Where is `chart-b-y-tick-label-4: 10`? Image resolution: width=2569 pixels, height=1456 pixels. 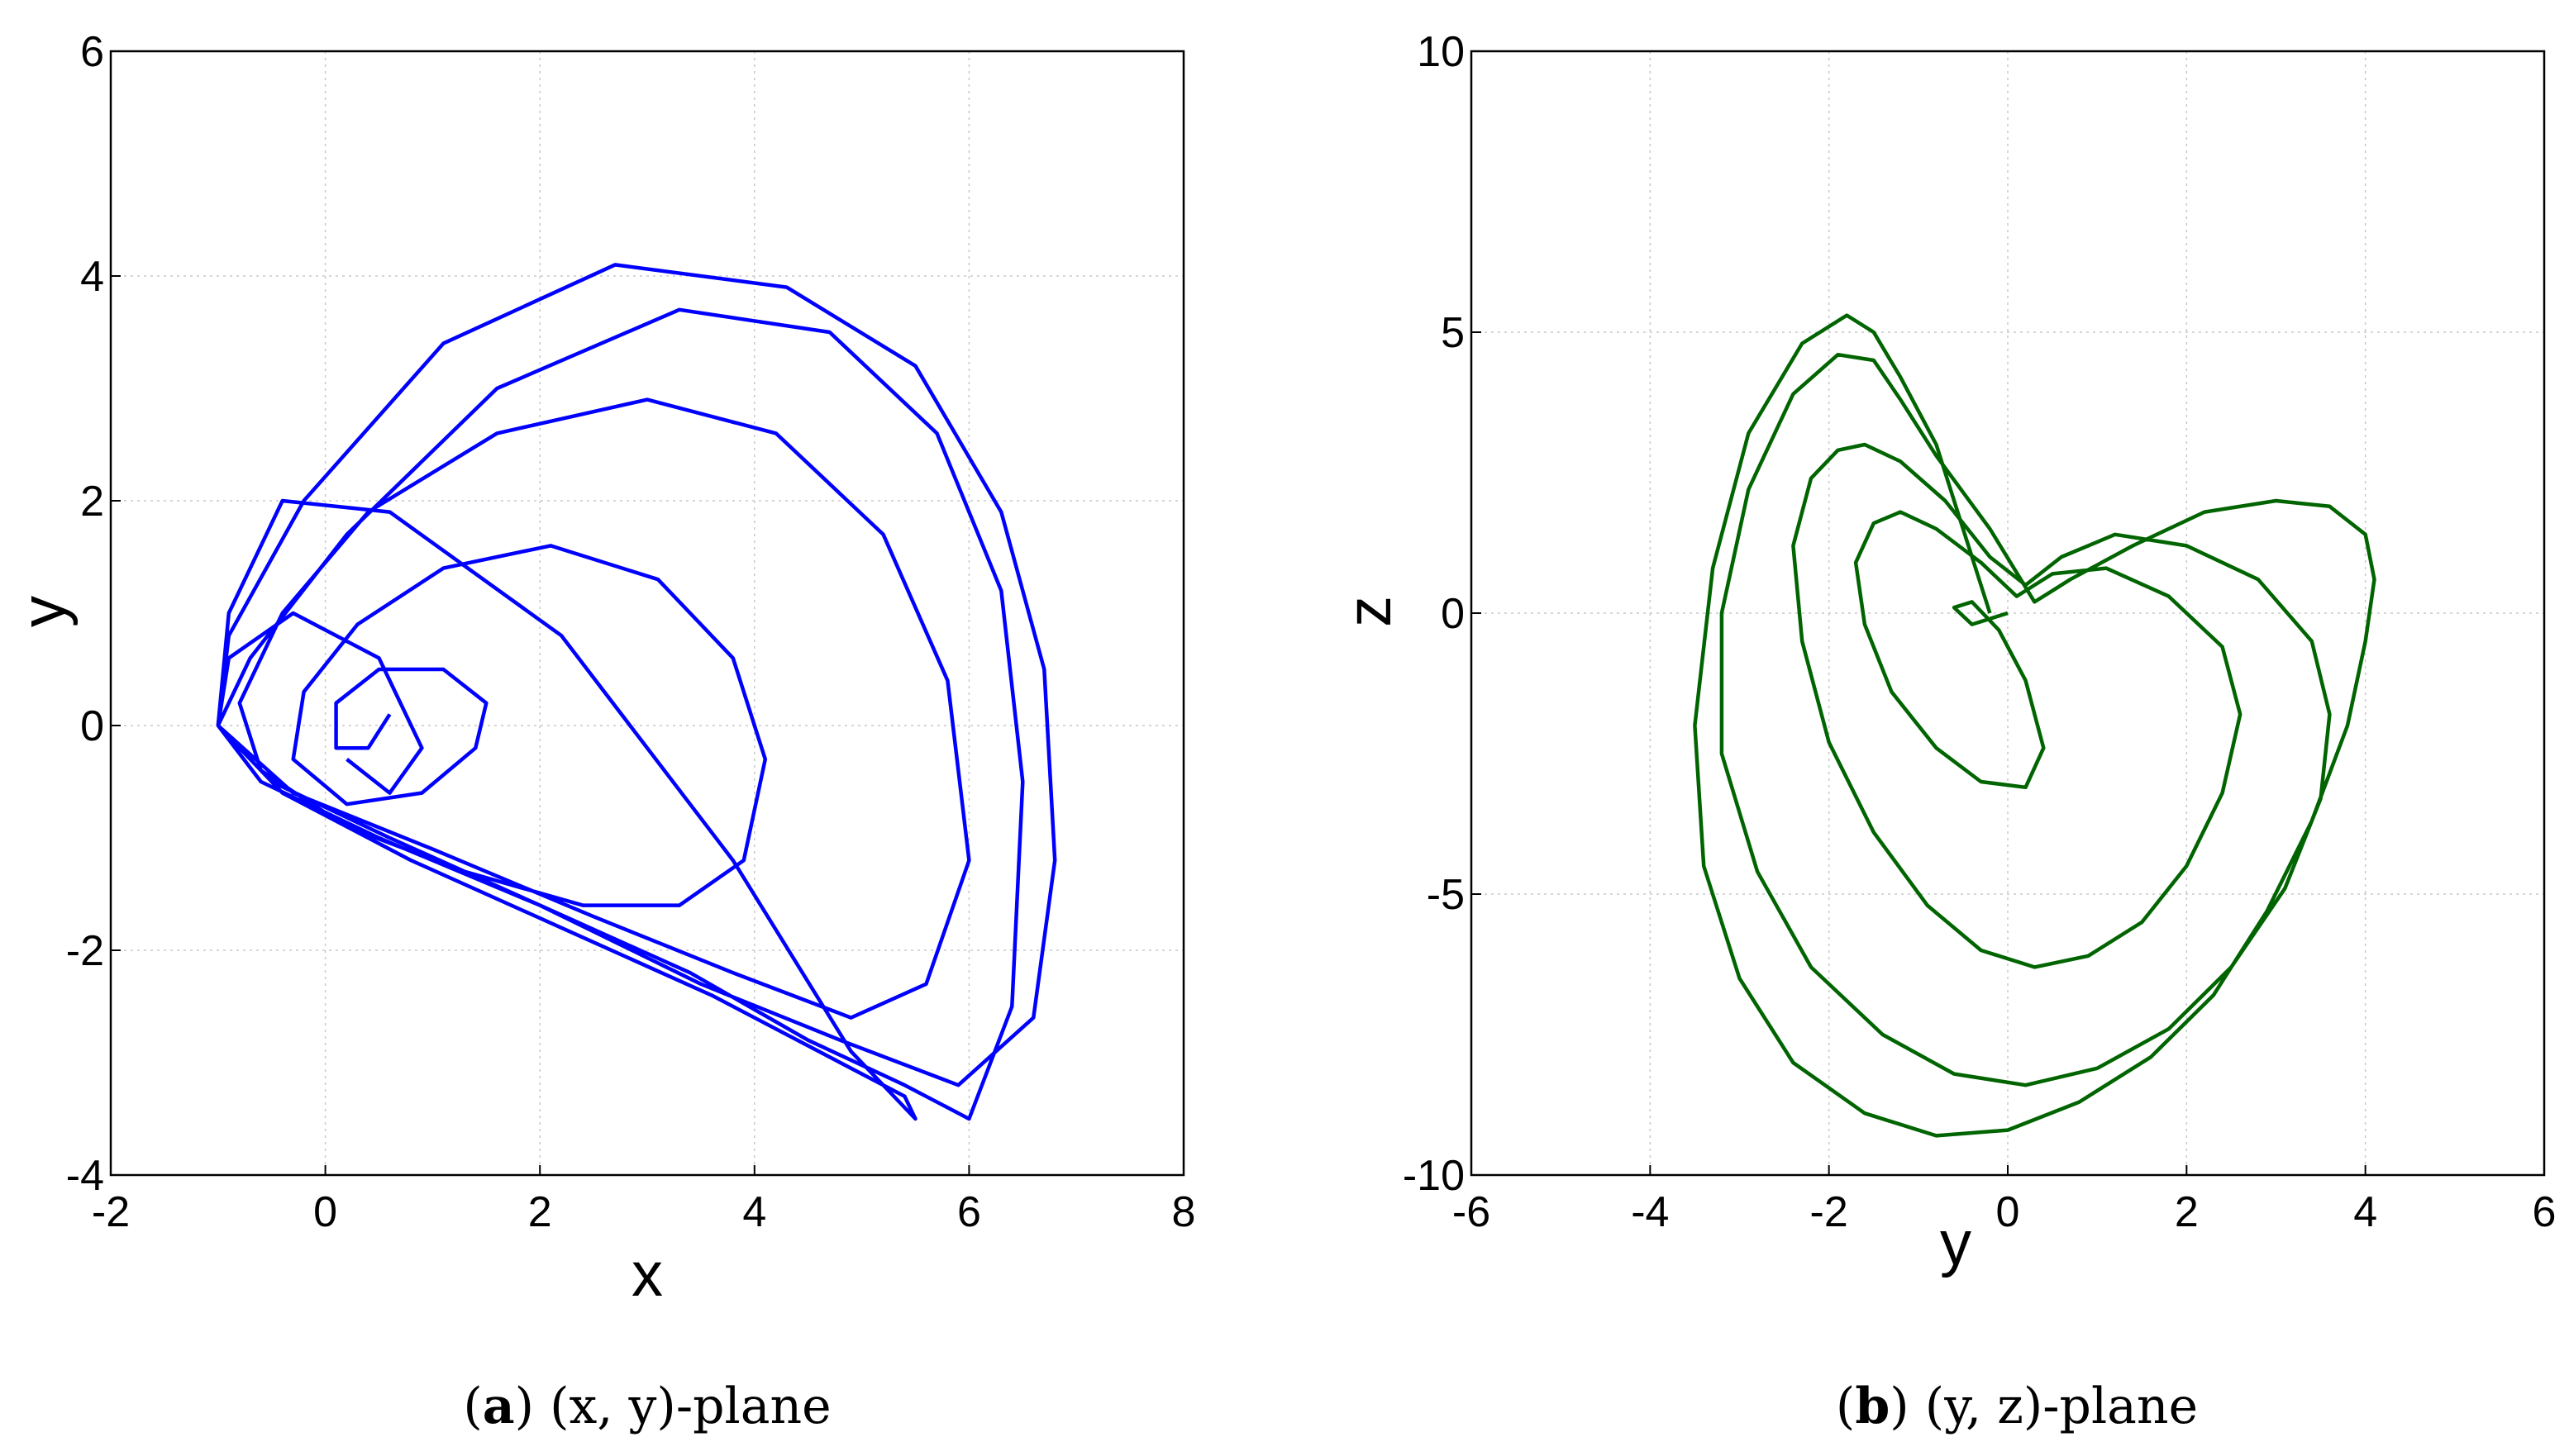 chart-b-y-tick-label-4: 10 is located at coordinates (1441, 52).